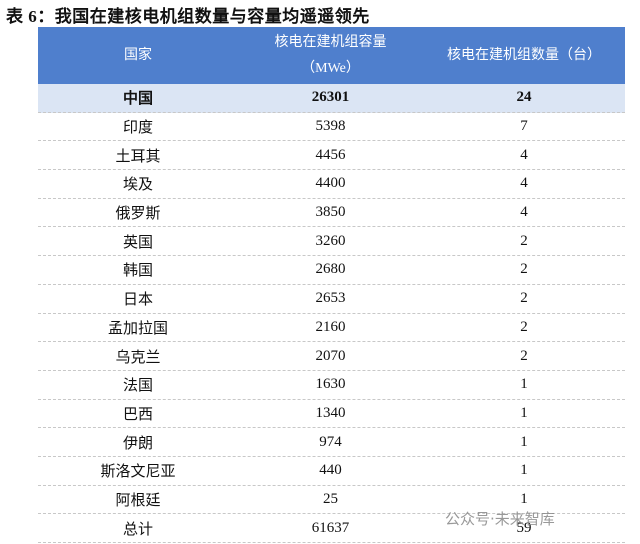 The width and height of the screenshot is (640, 544). I want to click on table-cell: 3260, so click(330, 240).